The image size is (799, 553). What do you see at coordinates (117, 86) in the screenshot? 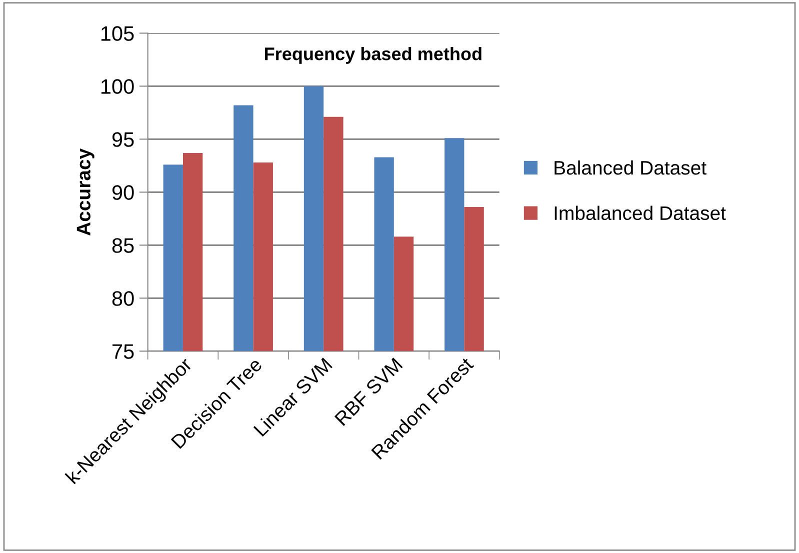
I see `y-tick-label: 100` at bounding box center [117, 86].